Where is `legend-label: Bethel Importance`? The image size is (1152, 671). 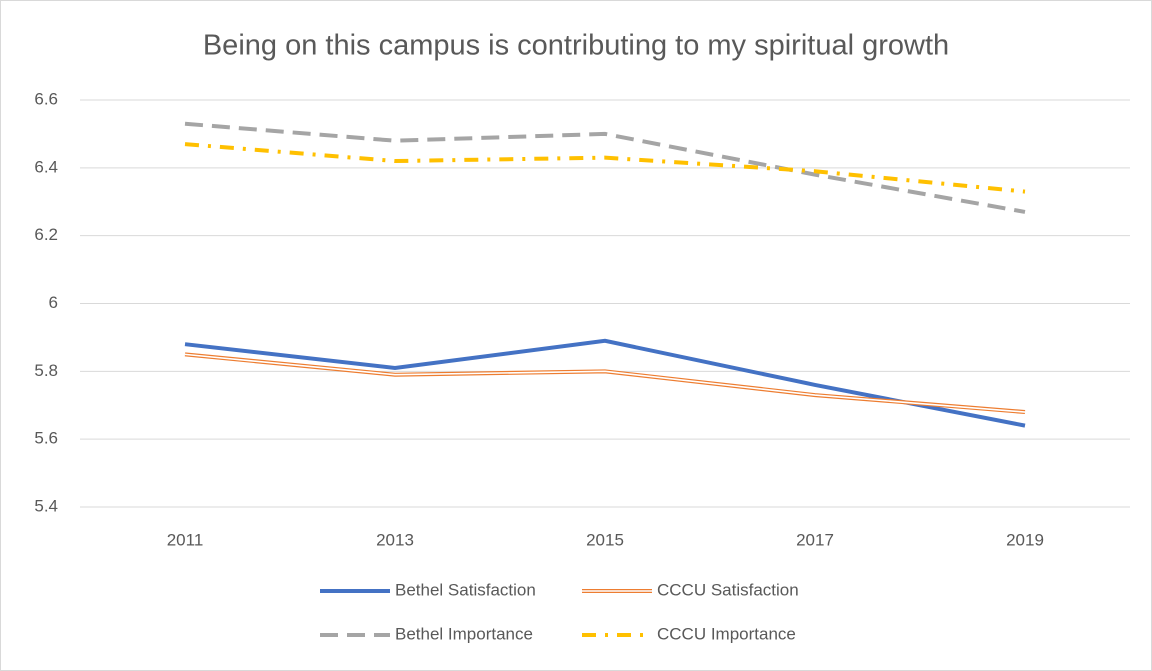
legend-label: Bethel Importance is located at coordinates (464, 633).